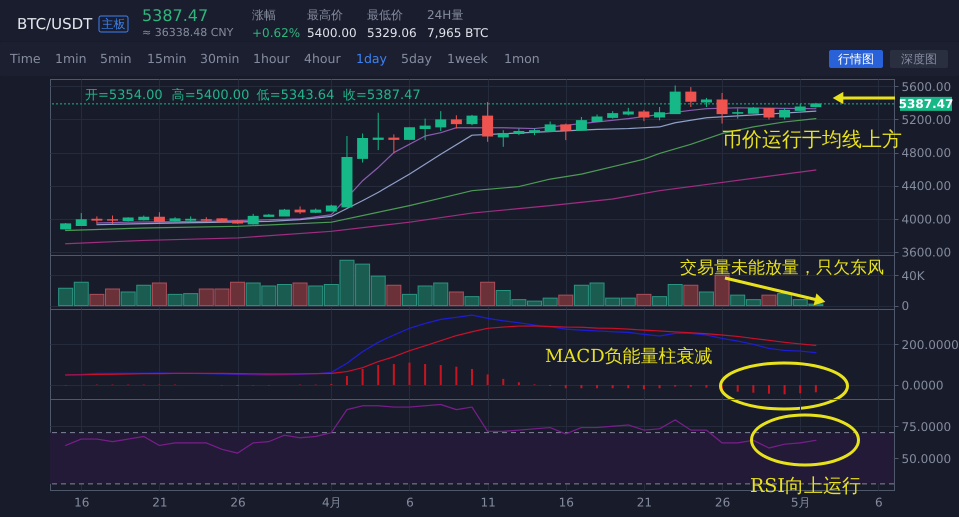 The image size is (959, 518). I want to click on y-tick-label: 4400.00, so click(927, 186).